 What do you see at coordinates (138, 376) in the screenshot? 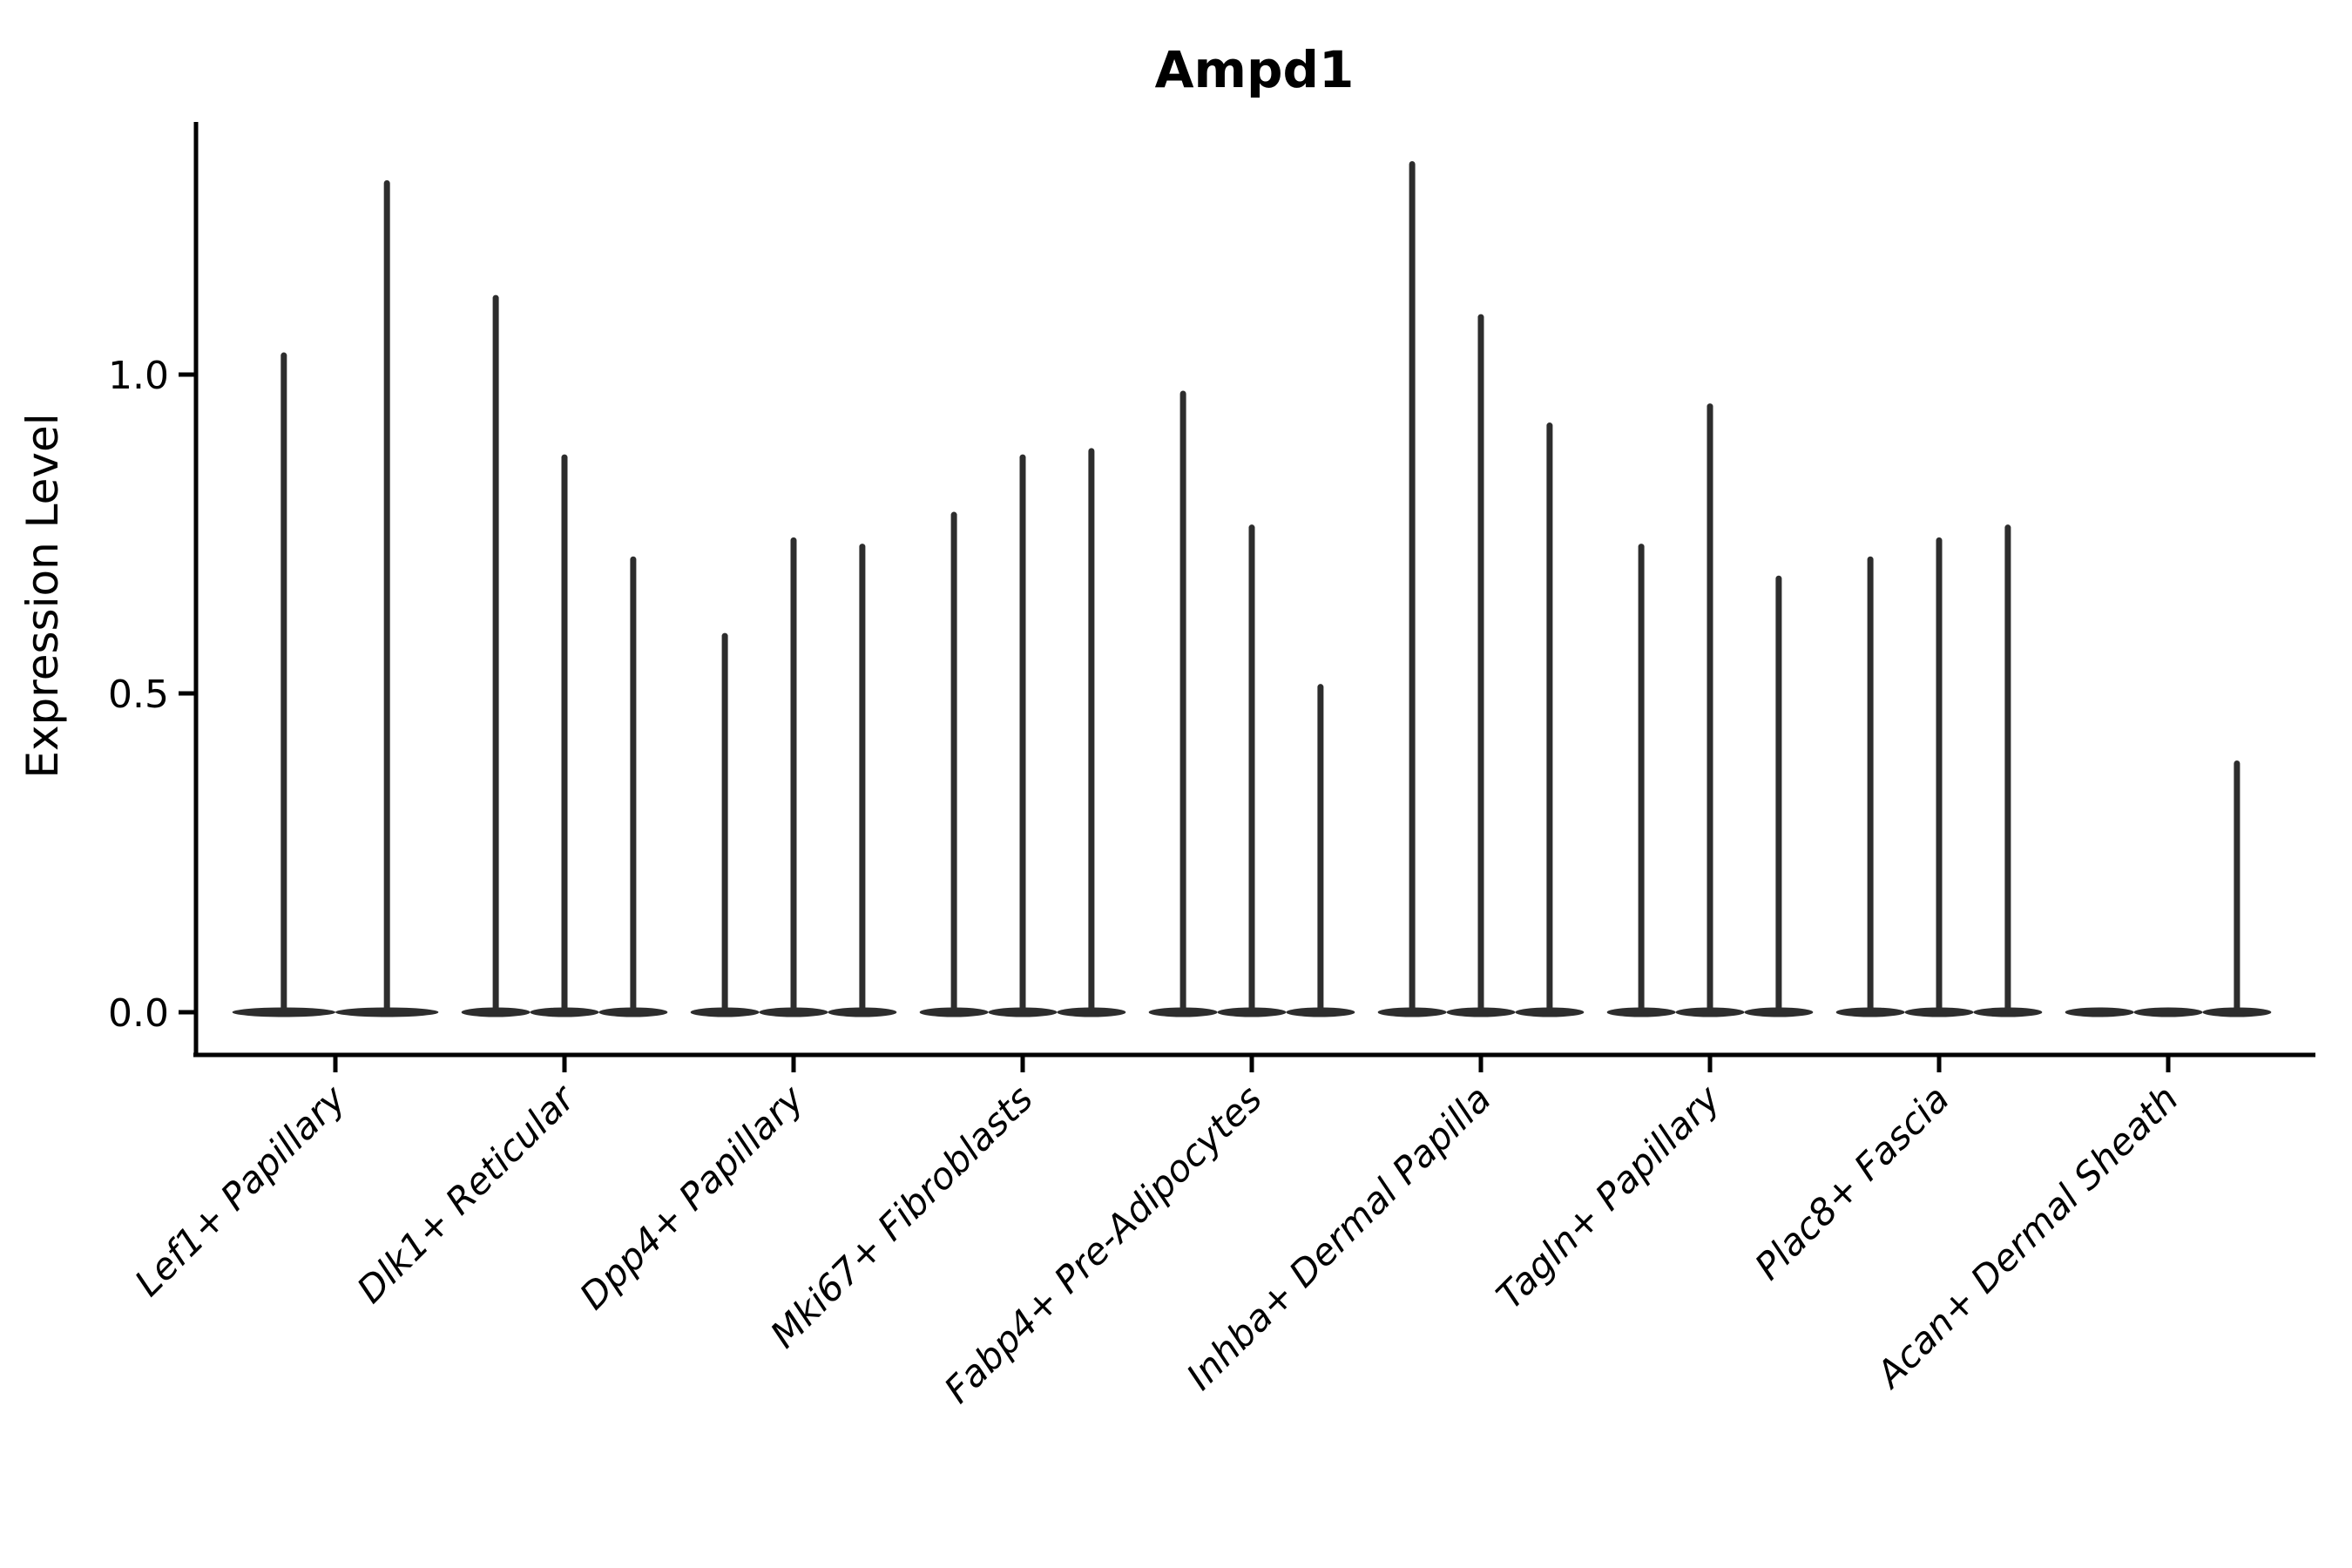
I see `y-tick-label: 1.0` at bounding box center [138, 376].